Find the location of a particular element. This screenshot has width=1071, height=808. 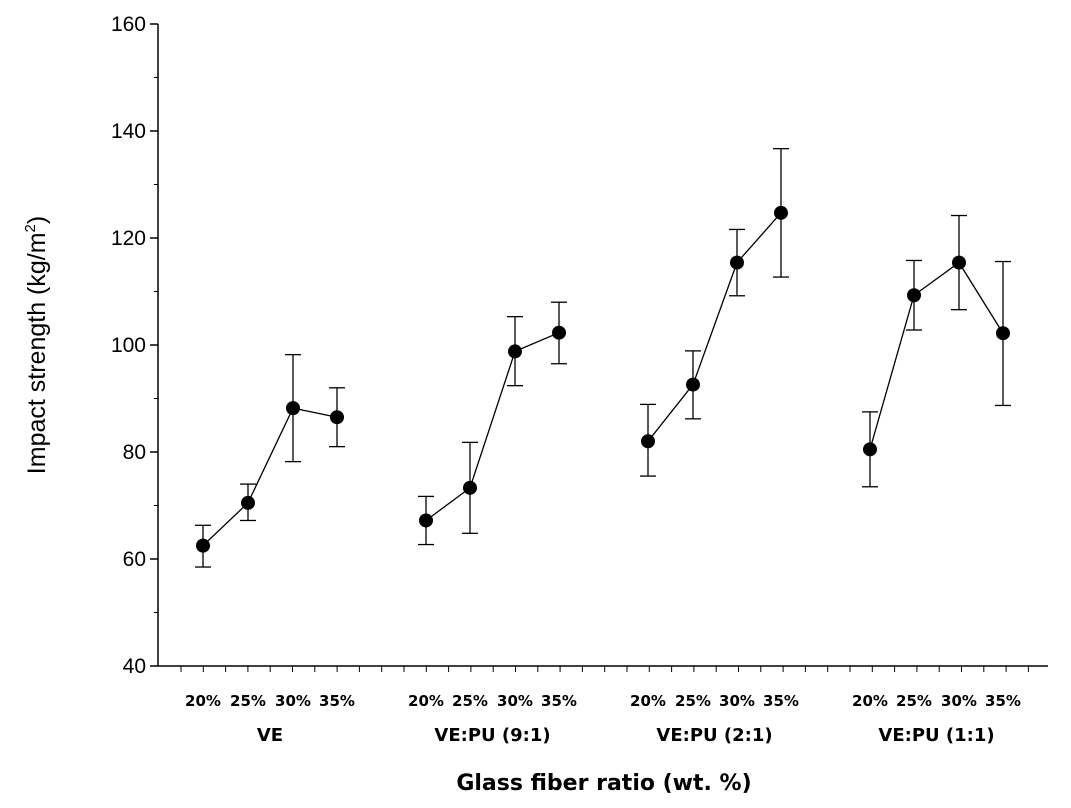

series-group: 20% 25% 30% 35% VE:PU (9:1) is located at coordinates (492, 523).